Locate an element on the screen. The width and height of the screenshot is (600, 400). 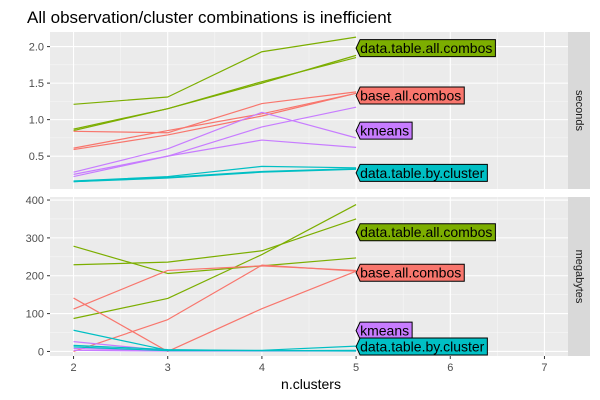
strip-label: megabytes is located at coordinates (579, 277).